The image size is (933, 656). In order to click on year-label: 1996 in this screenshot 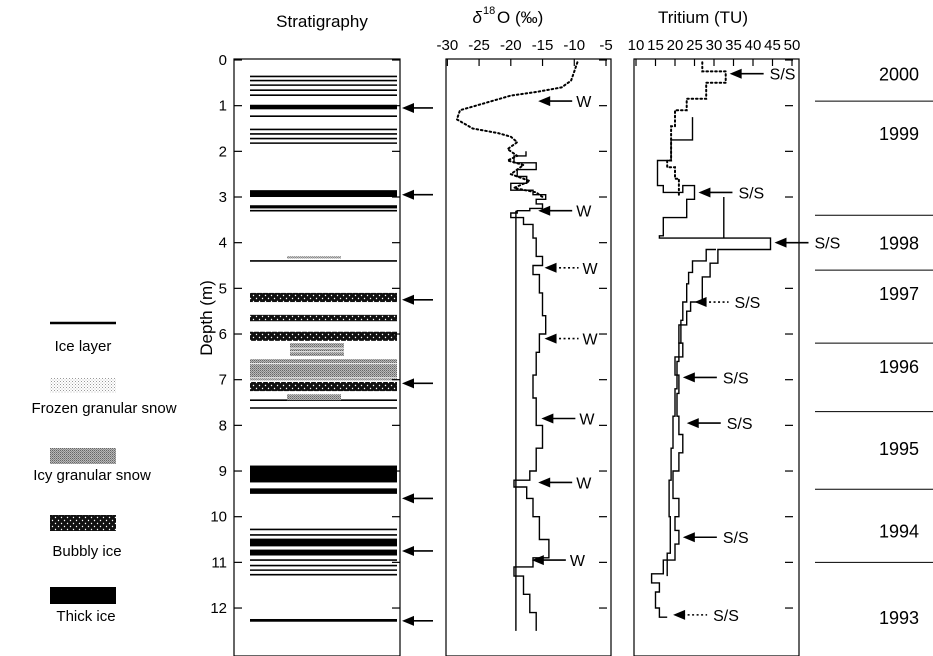, I will do `click(899, 367)`.